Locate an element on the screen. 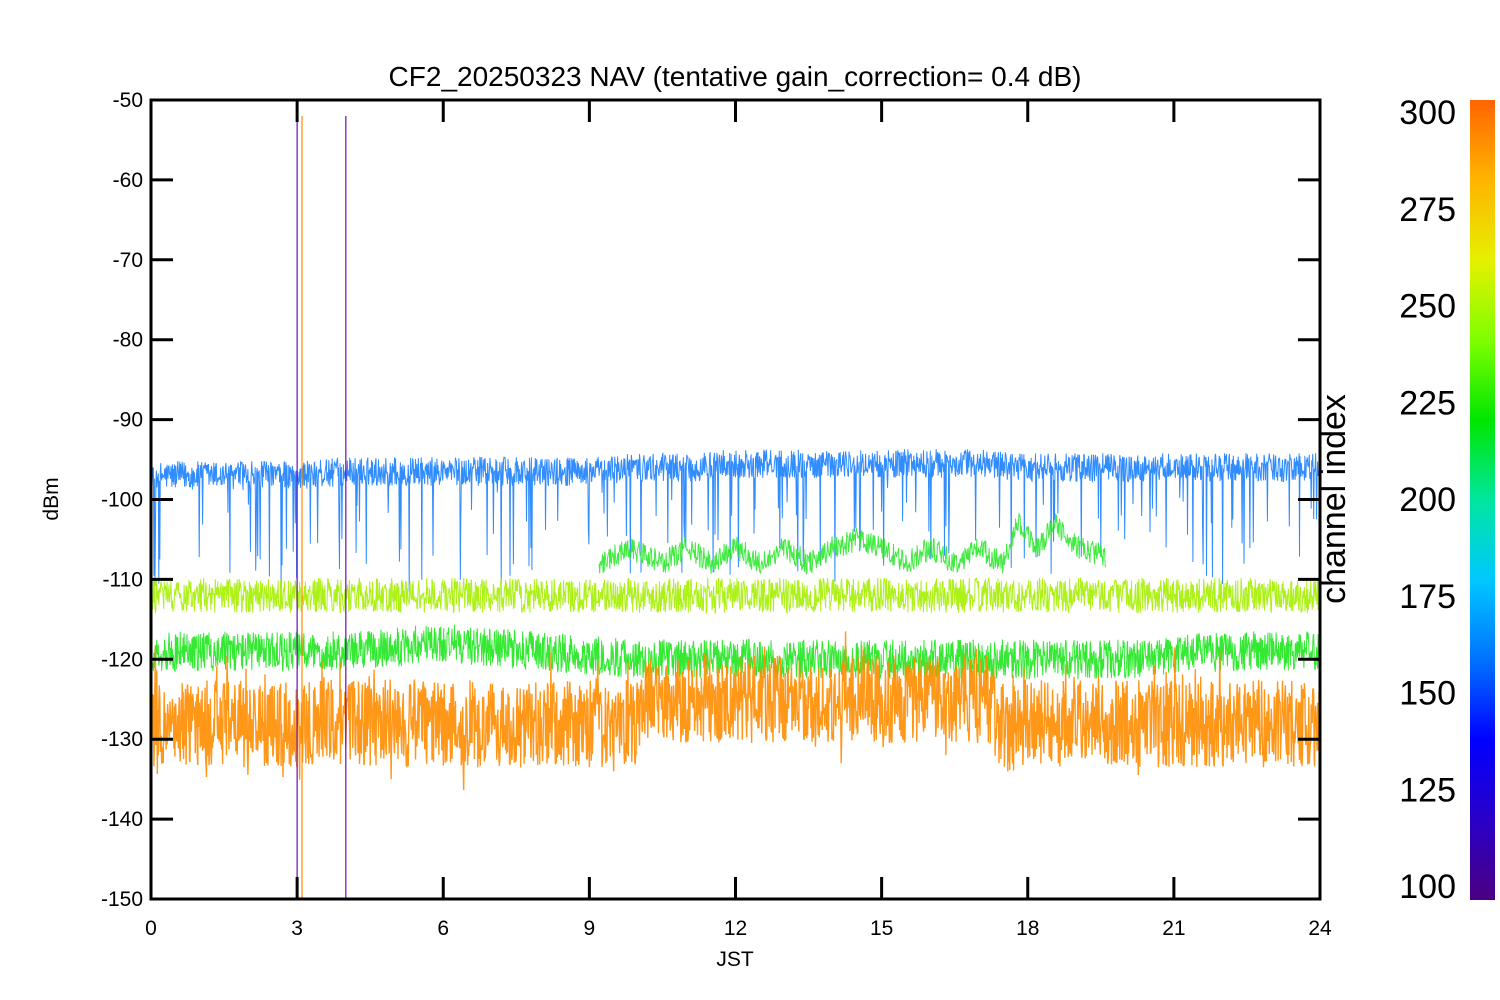  y-tick-label: -80 is located at coordinates (128, 340).